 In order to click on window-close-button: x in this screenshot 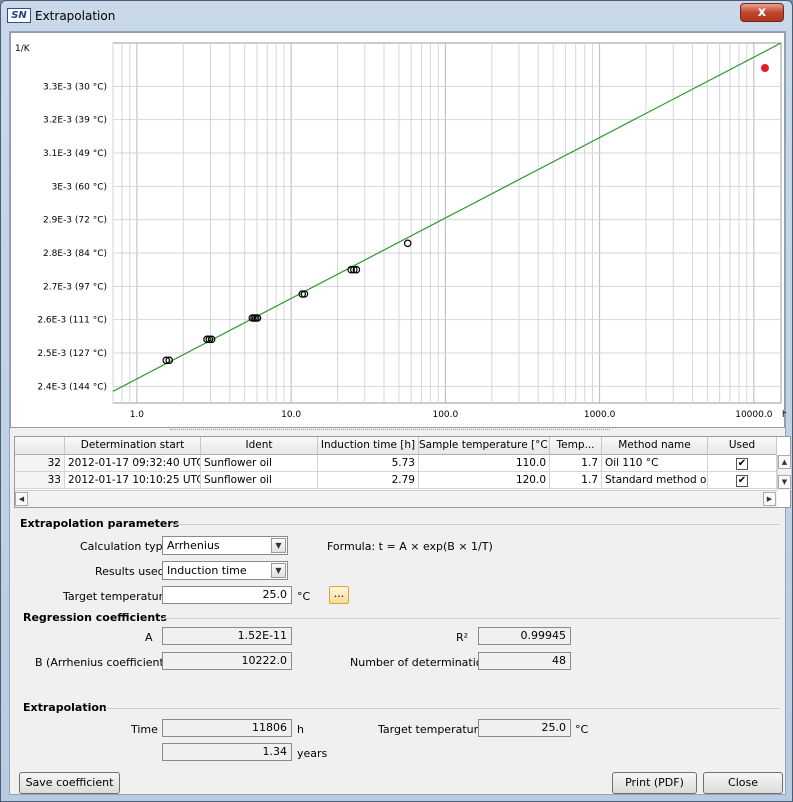, I will do `click(762, 12)`.